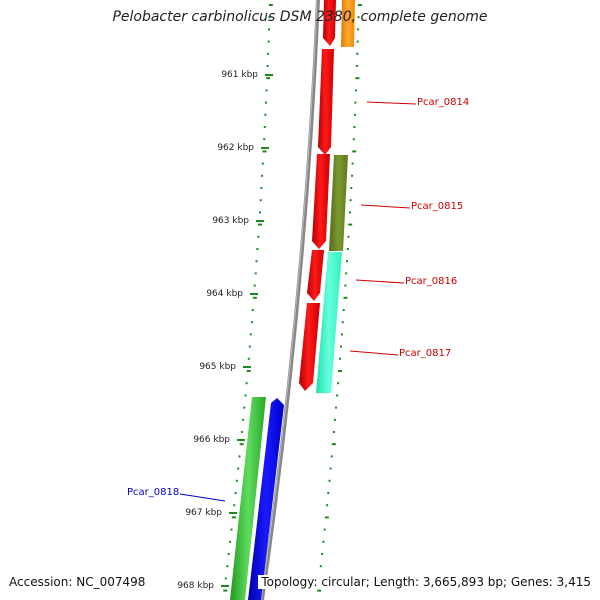  I want to click on kbp-tick-label: 967 kbp, so click(203, 513).